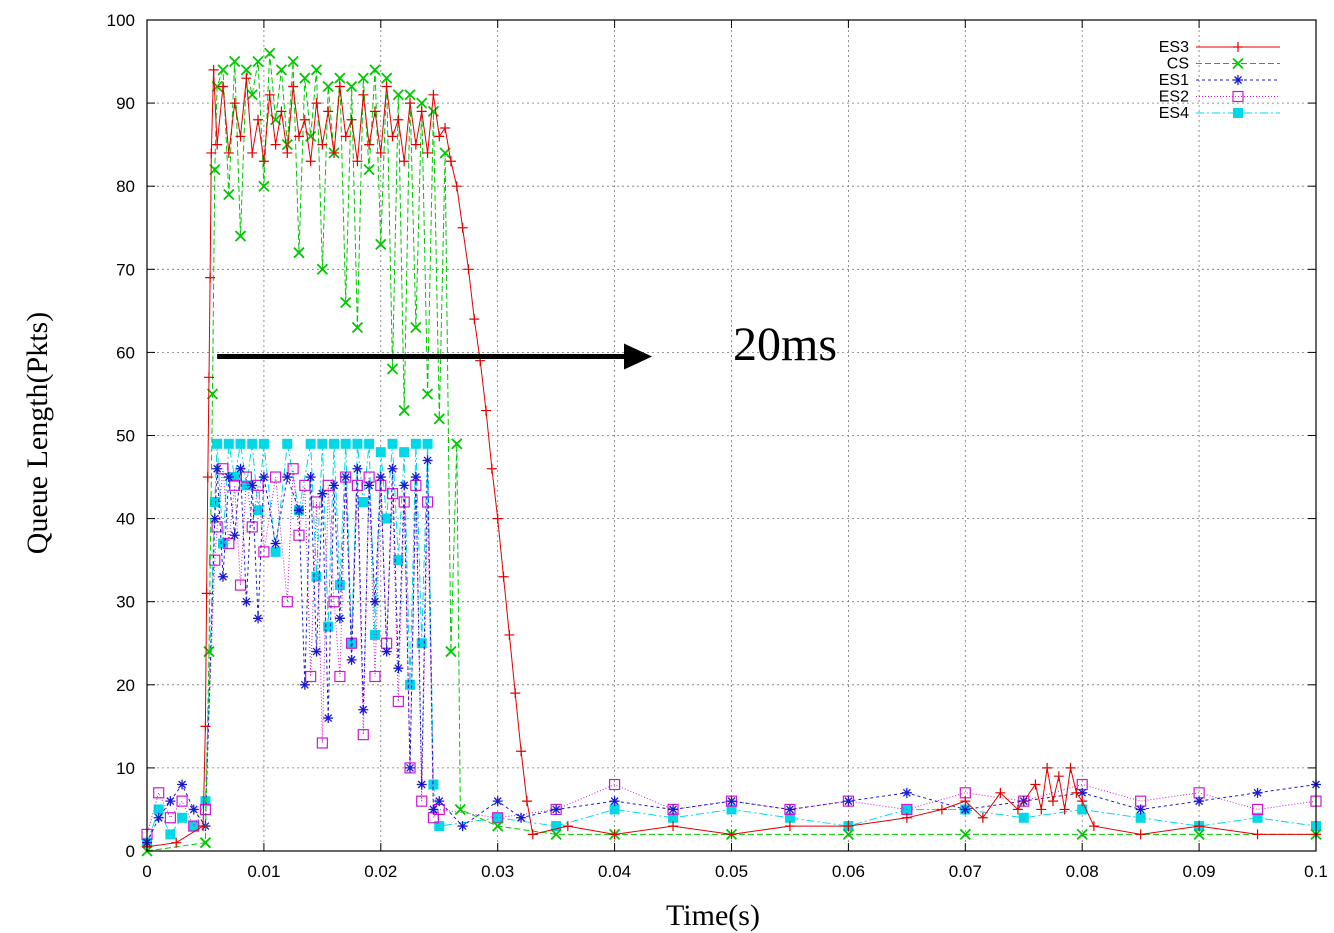 The image size is (1334, 933). Describe the element at coordinates (713, 915) in the screenshot. I see `x-axis-title: Time(s)` at that location.